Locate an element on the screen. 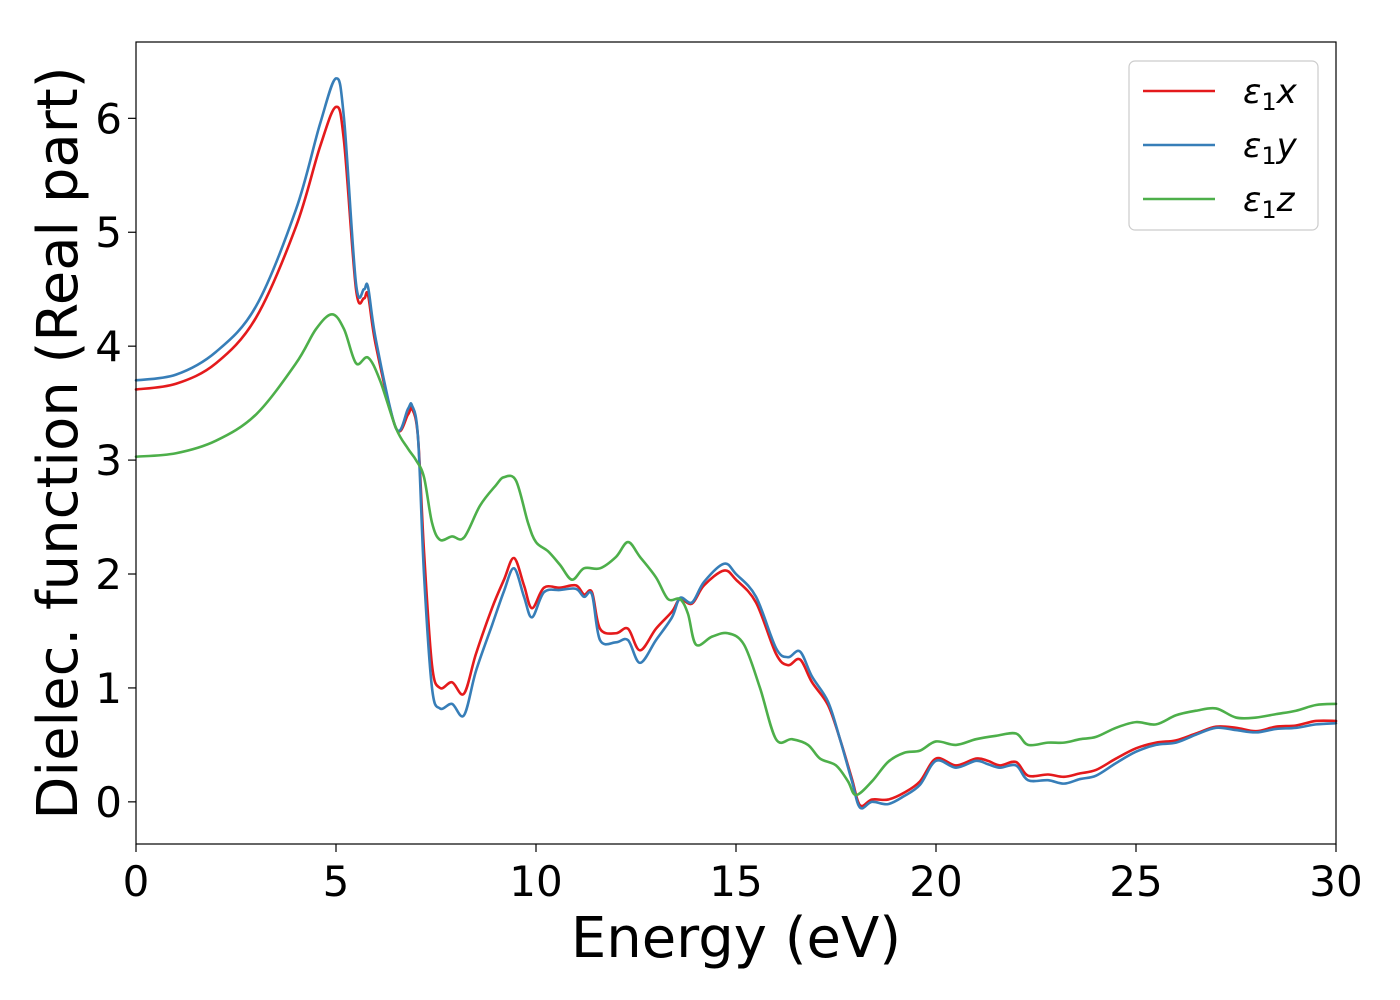 This screenshot has width=1400, height=1000. y-tick-label: 4 is located at coordinates (108, 346).